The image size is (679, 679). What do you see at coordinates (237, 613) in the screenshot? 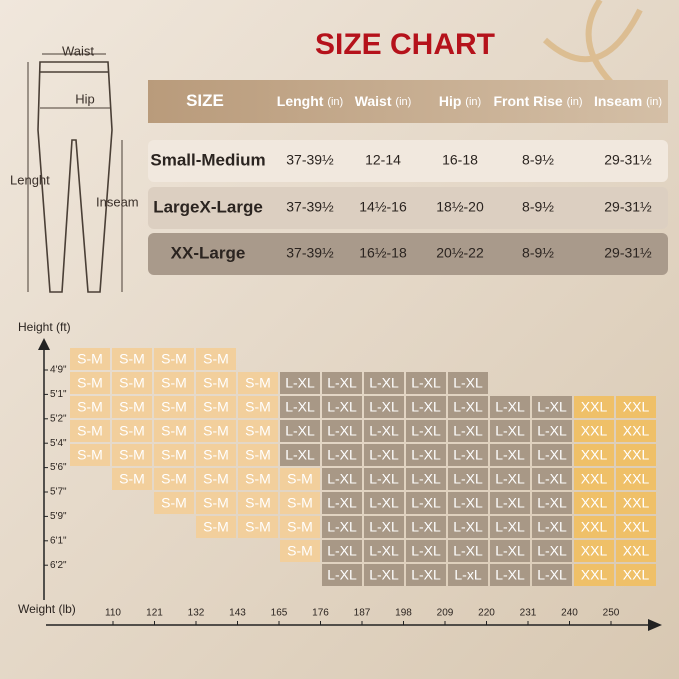
I see `weight-label: 143` at bounding box center [237, 613].